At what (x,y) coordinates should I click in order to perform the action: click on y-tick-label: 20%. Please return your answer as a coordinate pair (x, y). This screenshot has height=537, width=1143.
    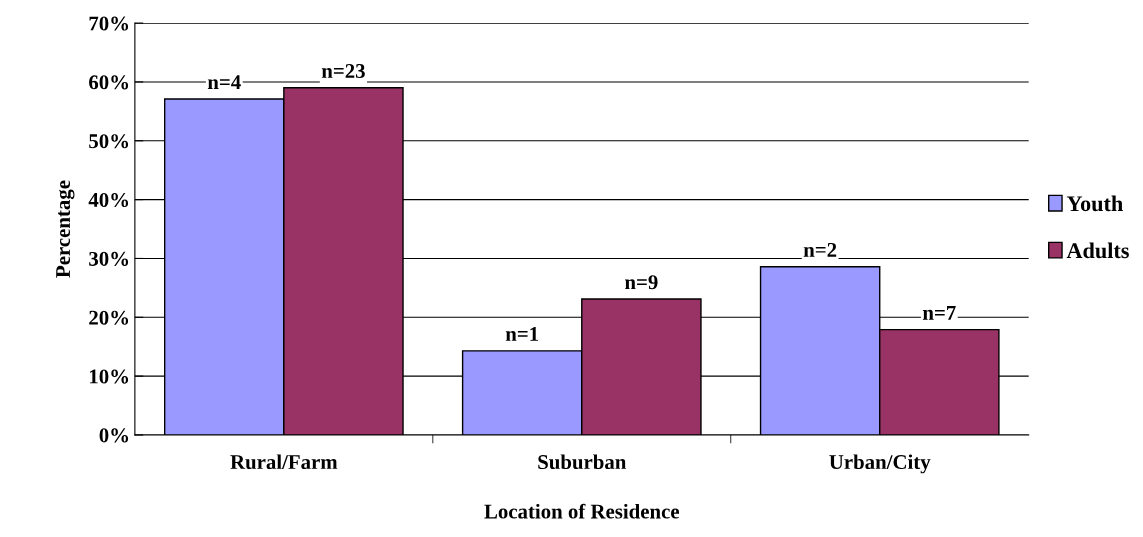
    Looking at the image, I should click on (109, 317).